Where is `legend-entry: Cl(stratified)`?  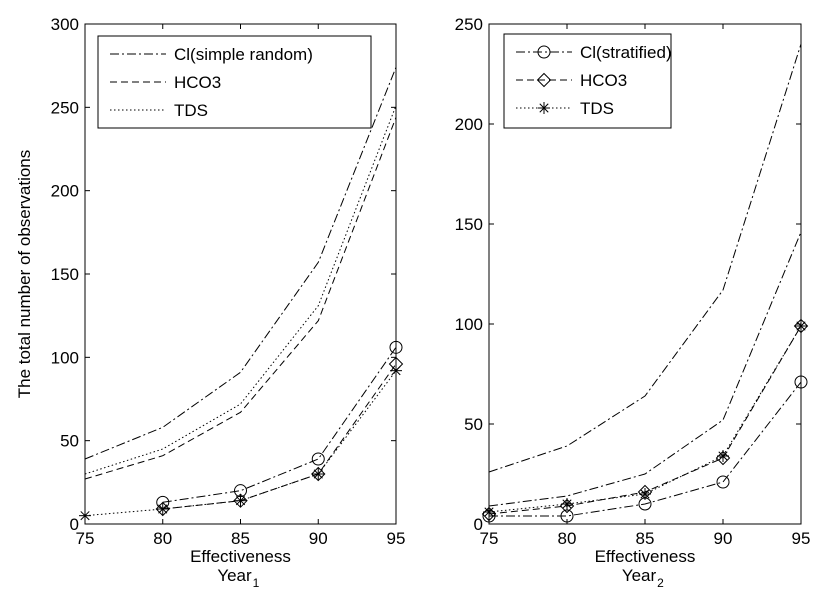 legend-entry: Cl(stratified) is located at coordinates (594, 52).